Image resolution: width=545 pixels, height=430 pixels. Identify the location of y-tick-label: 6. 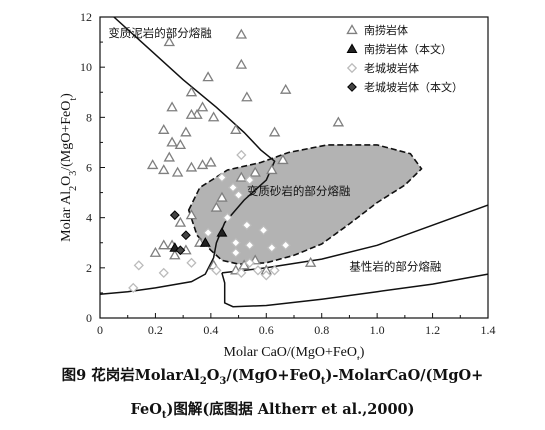
(89, 168).